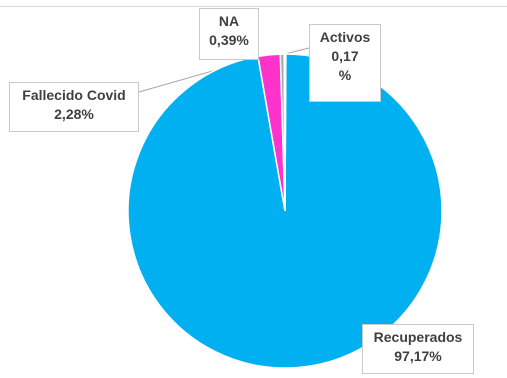  I want to click on data-label-activos-suffix: %, so click(345, 75).